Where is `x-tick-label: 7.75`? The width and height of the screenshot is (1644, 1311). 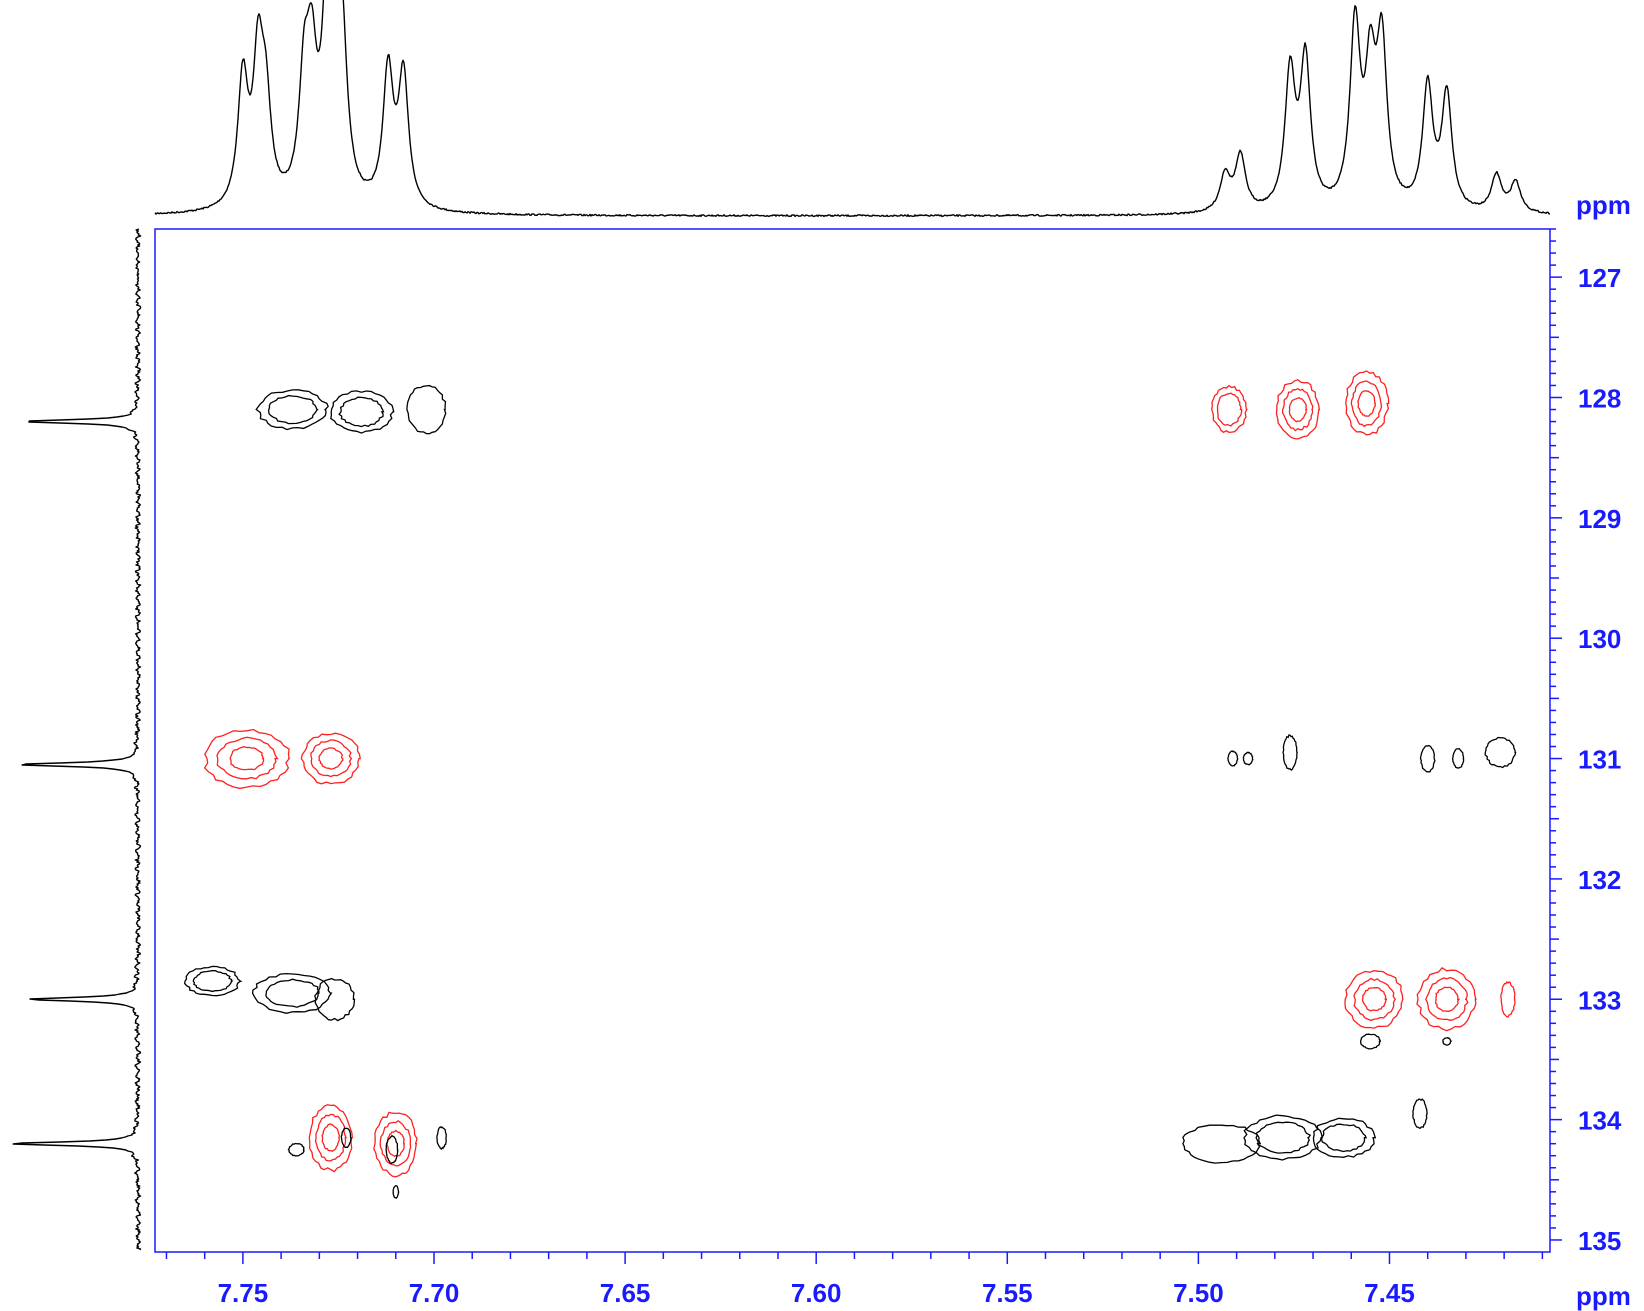 x-tick-label: 7.75 is located at coordinates (243, 1293).